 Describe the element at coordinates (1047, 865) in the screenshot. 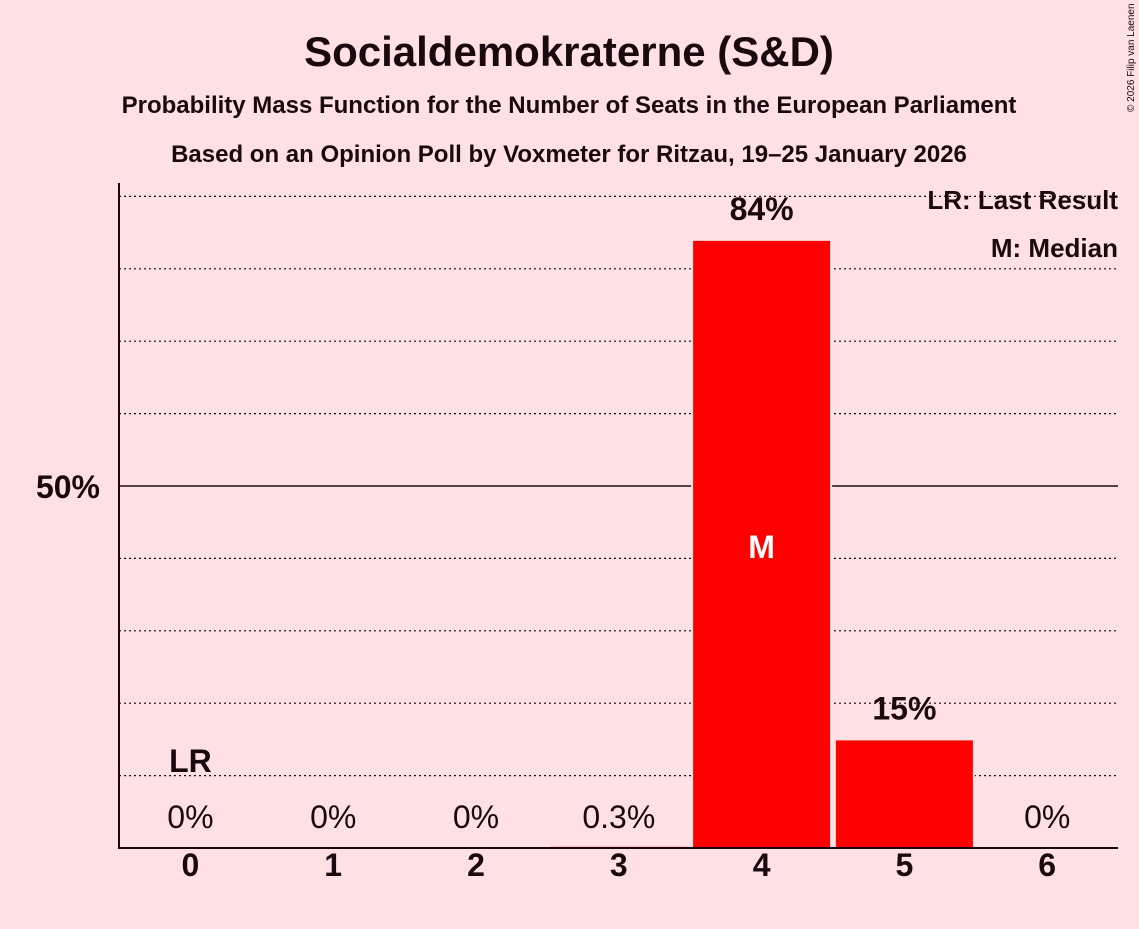

I see `x-tick-label: 6` at that location.